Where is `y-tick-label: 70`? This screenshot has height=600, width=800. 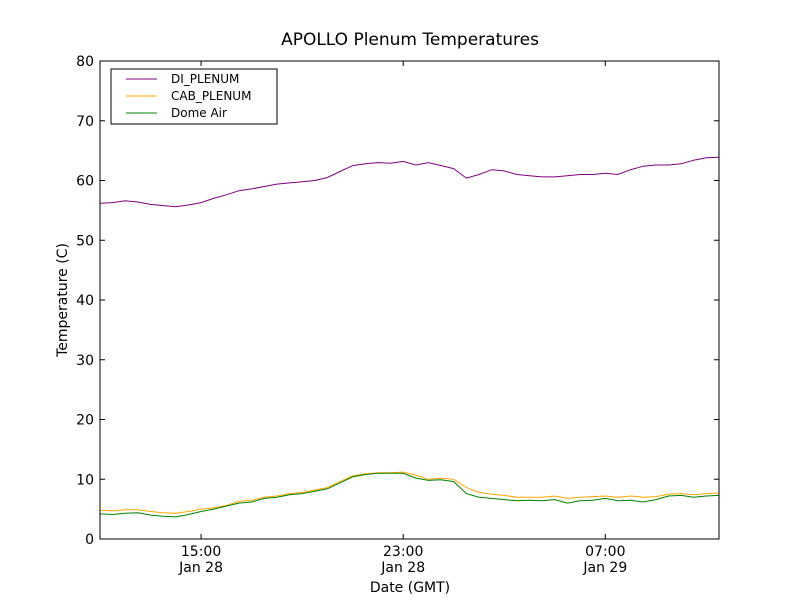
y-tick-label: 70 is located at coordinates (85, 122).